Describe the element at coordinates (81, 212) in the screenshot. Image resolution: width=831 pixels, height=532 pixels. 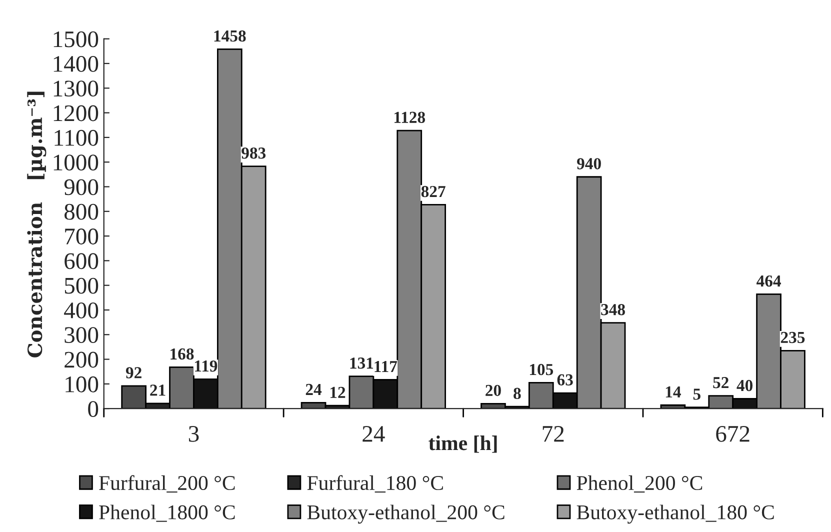
I see `y-tick-label: 800` at that location.